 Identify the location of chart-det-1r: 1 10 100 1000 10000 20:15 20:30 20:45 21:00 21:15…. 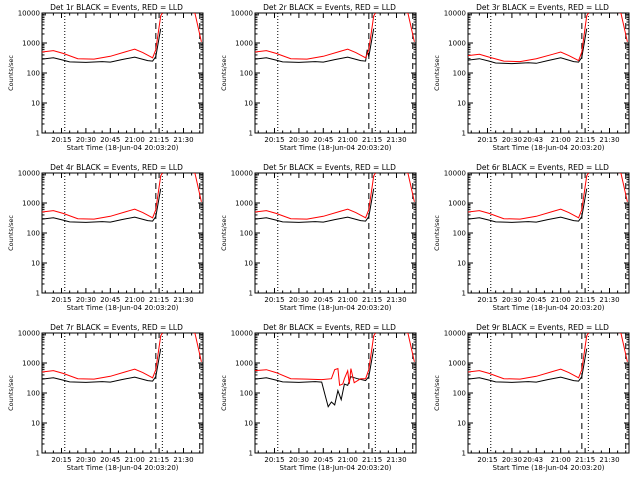
(105, 77).